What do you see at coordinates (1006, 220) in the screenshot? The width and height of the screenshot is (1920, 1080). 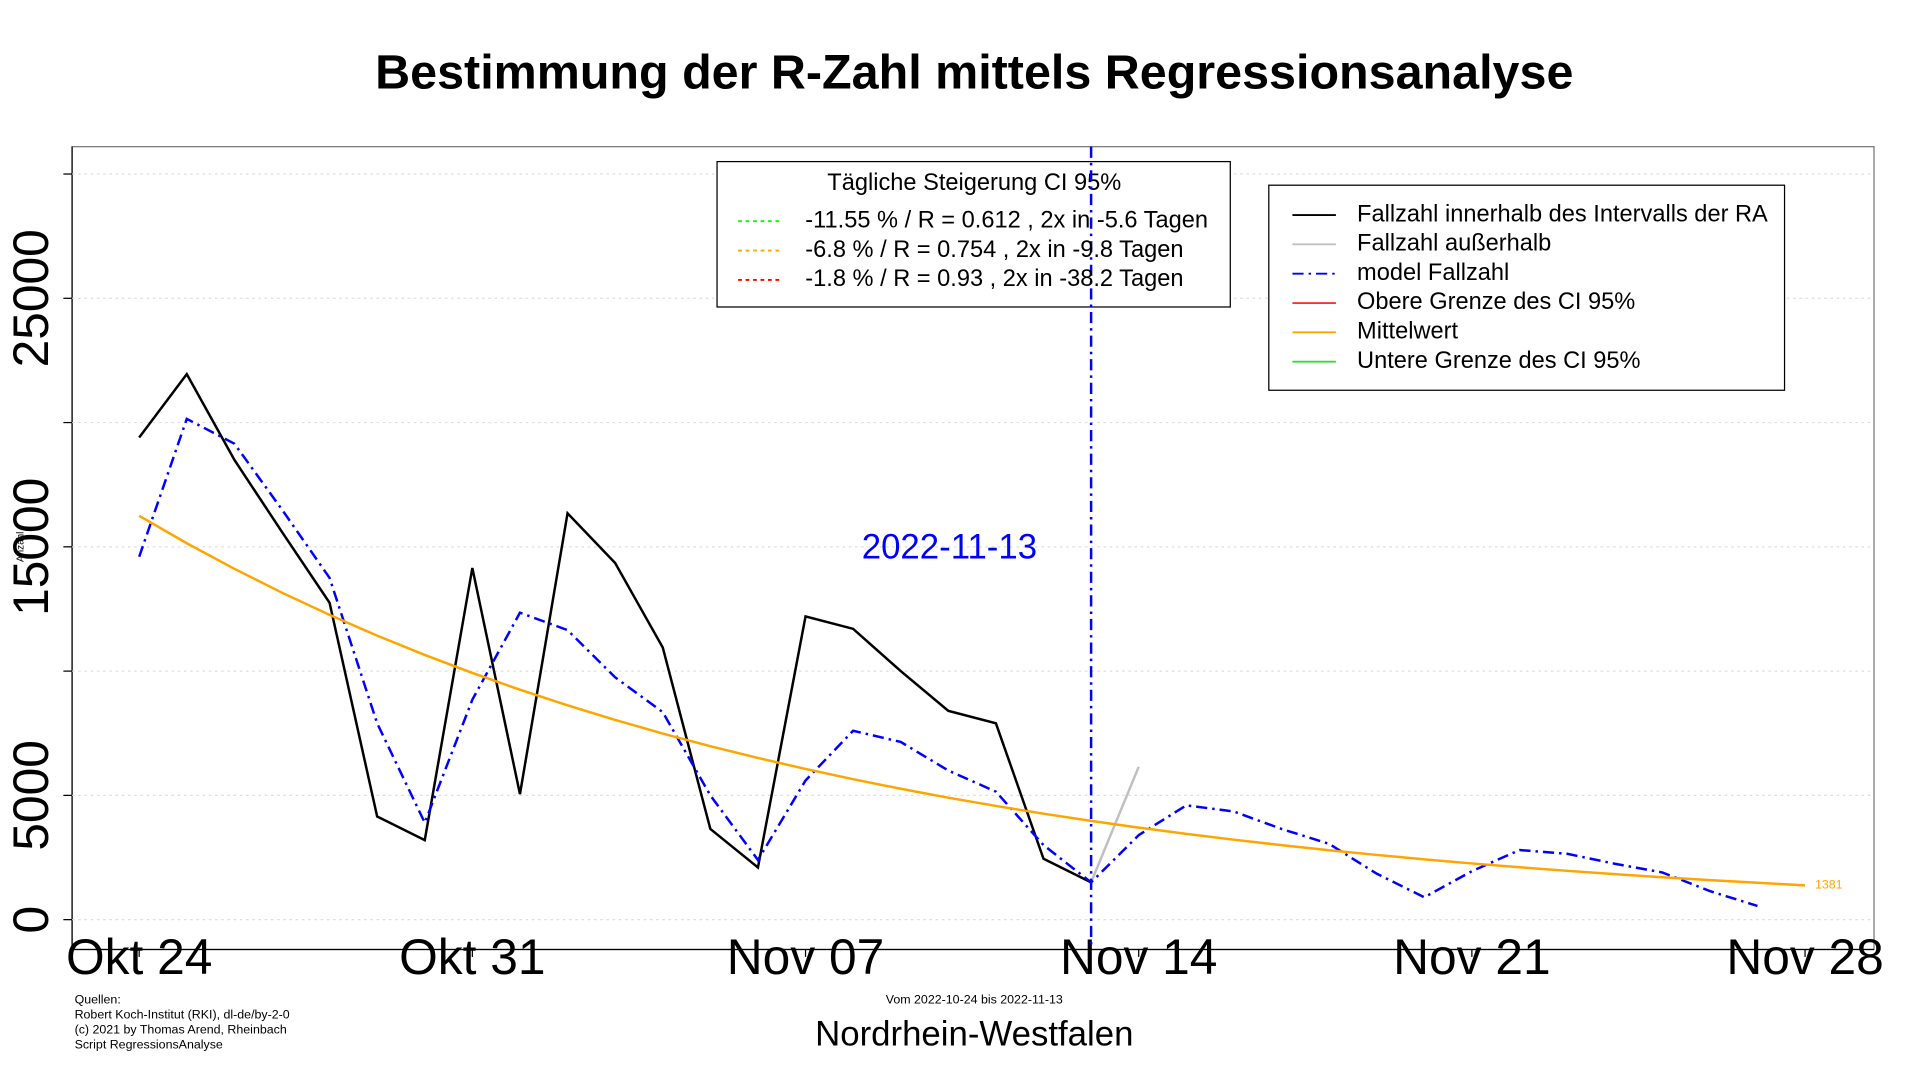 I see `ci-legend-label: -11.55 % / R = 0.612 , 2x in -5.6 Tagen` at bounding box center [1006, 220].